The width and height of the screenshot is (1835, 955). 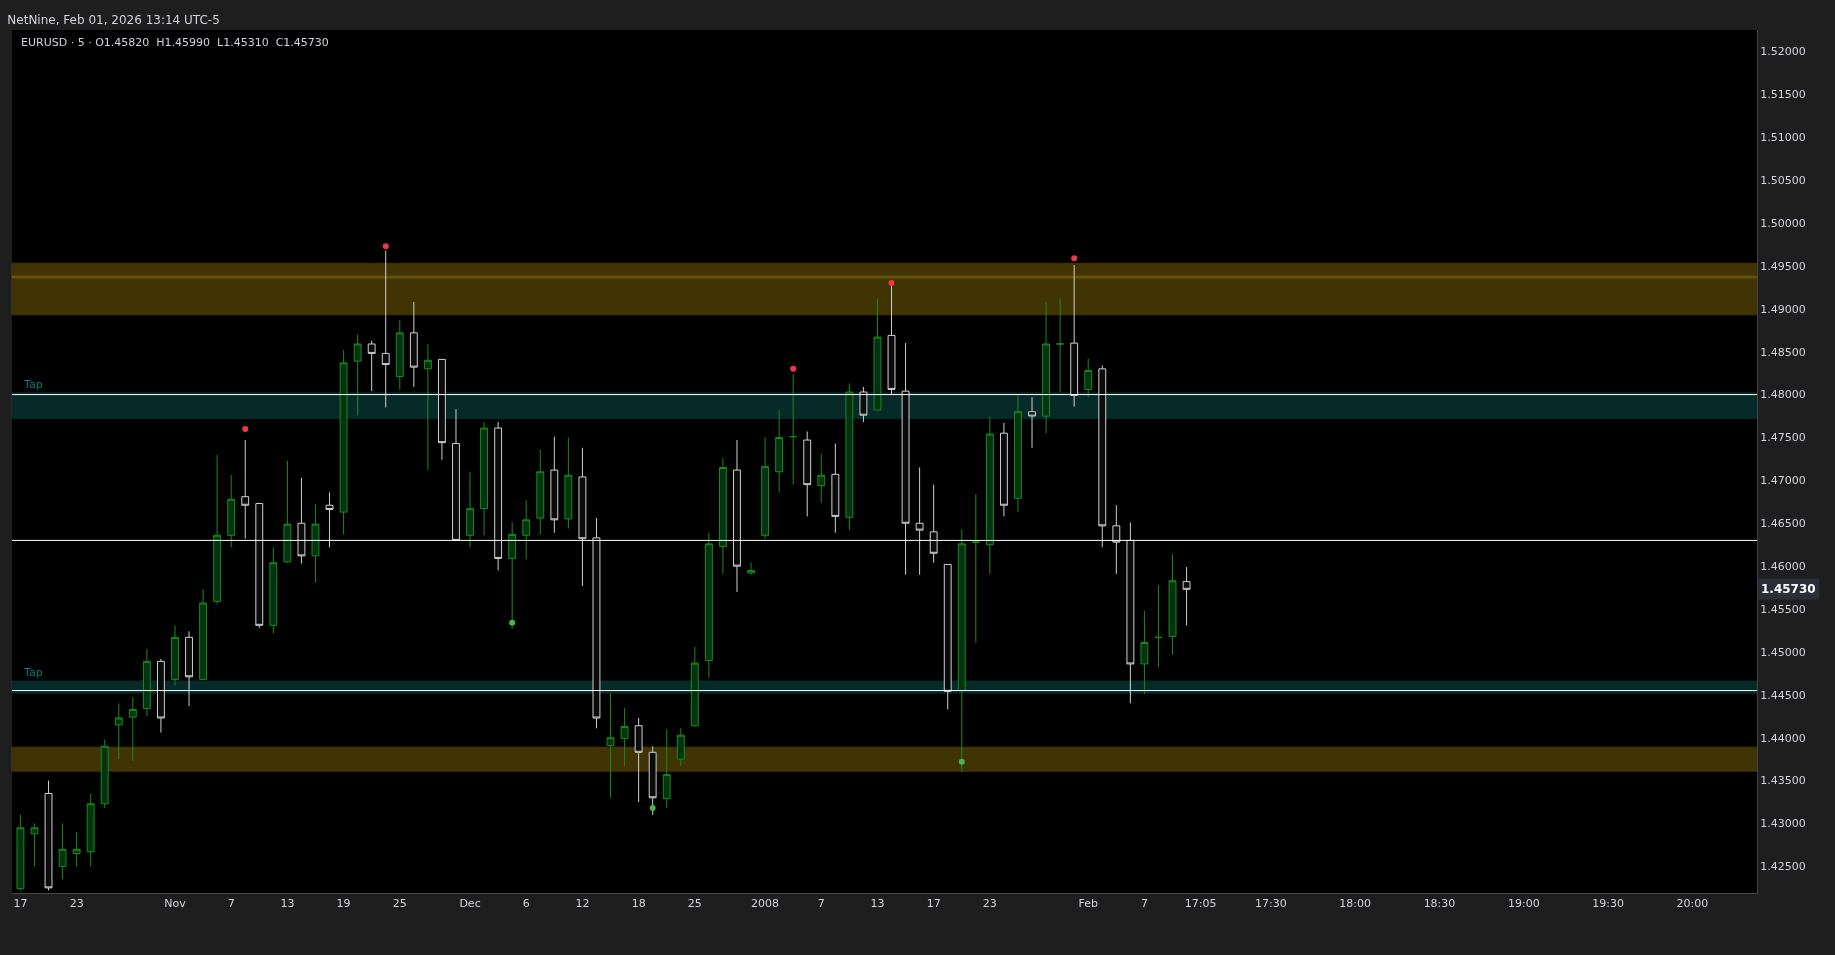 What do you see at coordinates (526, 904) in the screenshot?
I see `x-tick-label: 6` at bounding box center [526, 904].